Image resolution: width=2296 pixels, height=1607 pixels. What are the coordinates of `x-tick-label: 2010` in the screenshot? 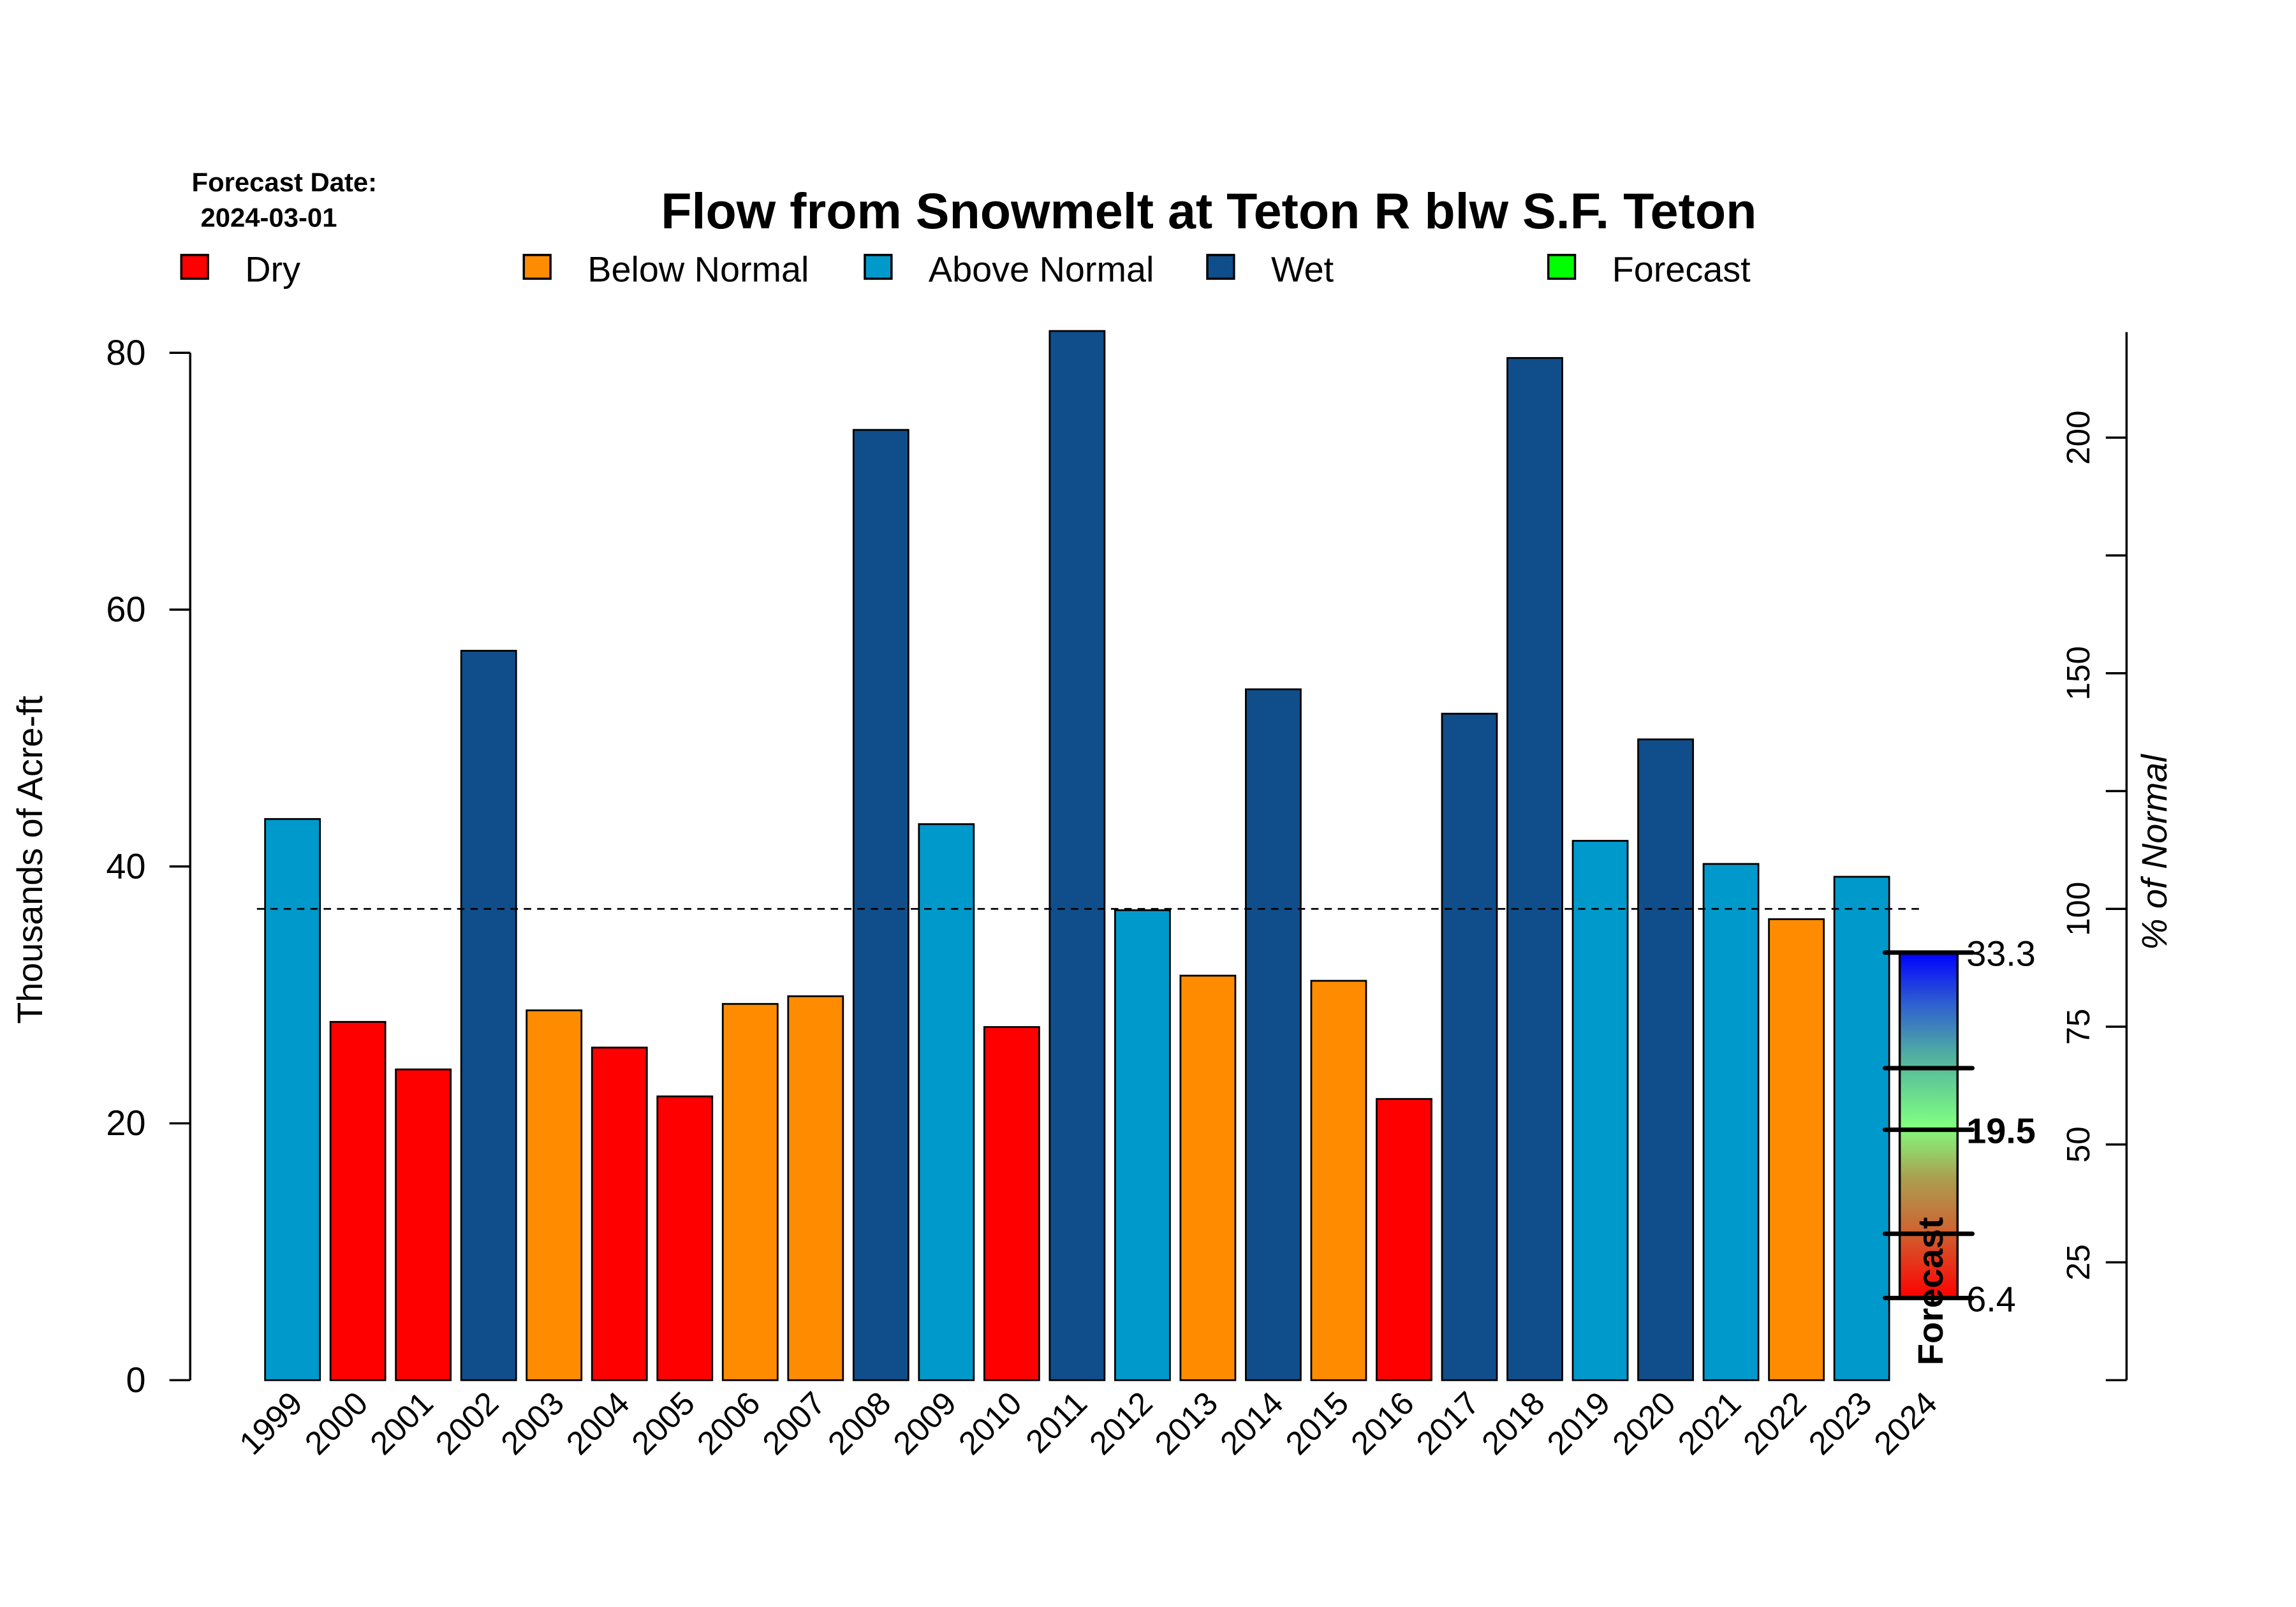 It's located at (990, 1423).